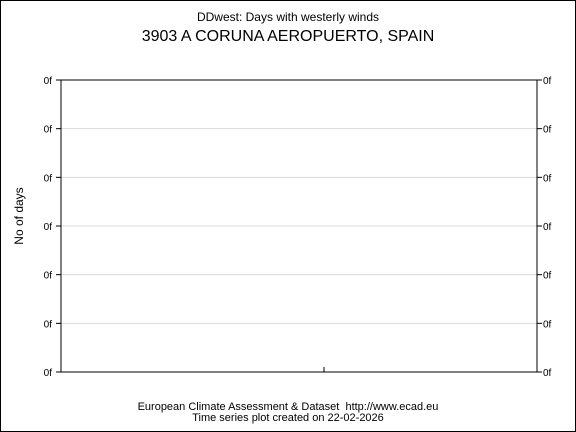  What do you see at coordinates (288, 17) in the screenshot?
I see `chart-title: DDwest: Days with westerly winds` at bounding box center [288, 17].